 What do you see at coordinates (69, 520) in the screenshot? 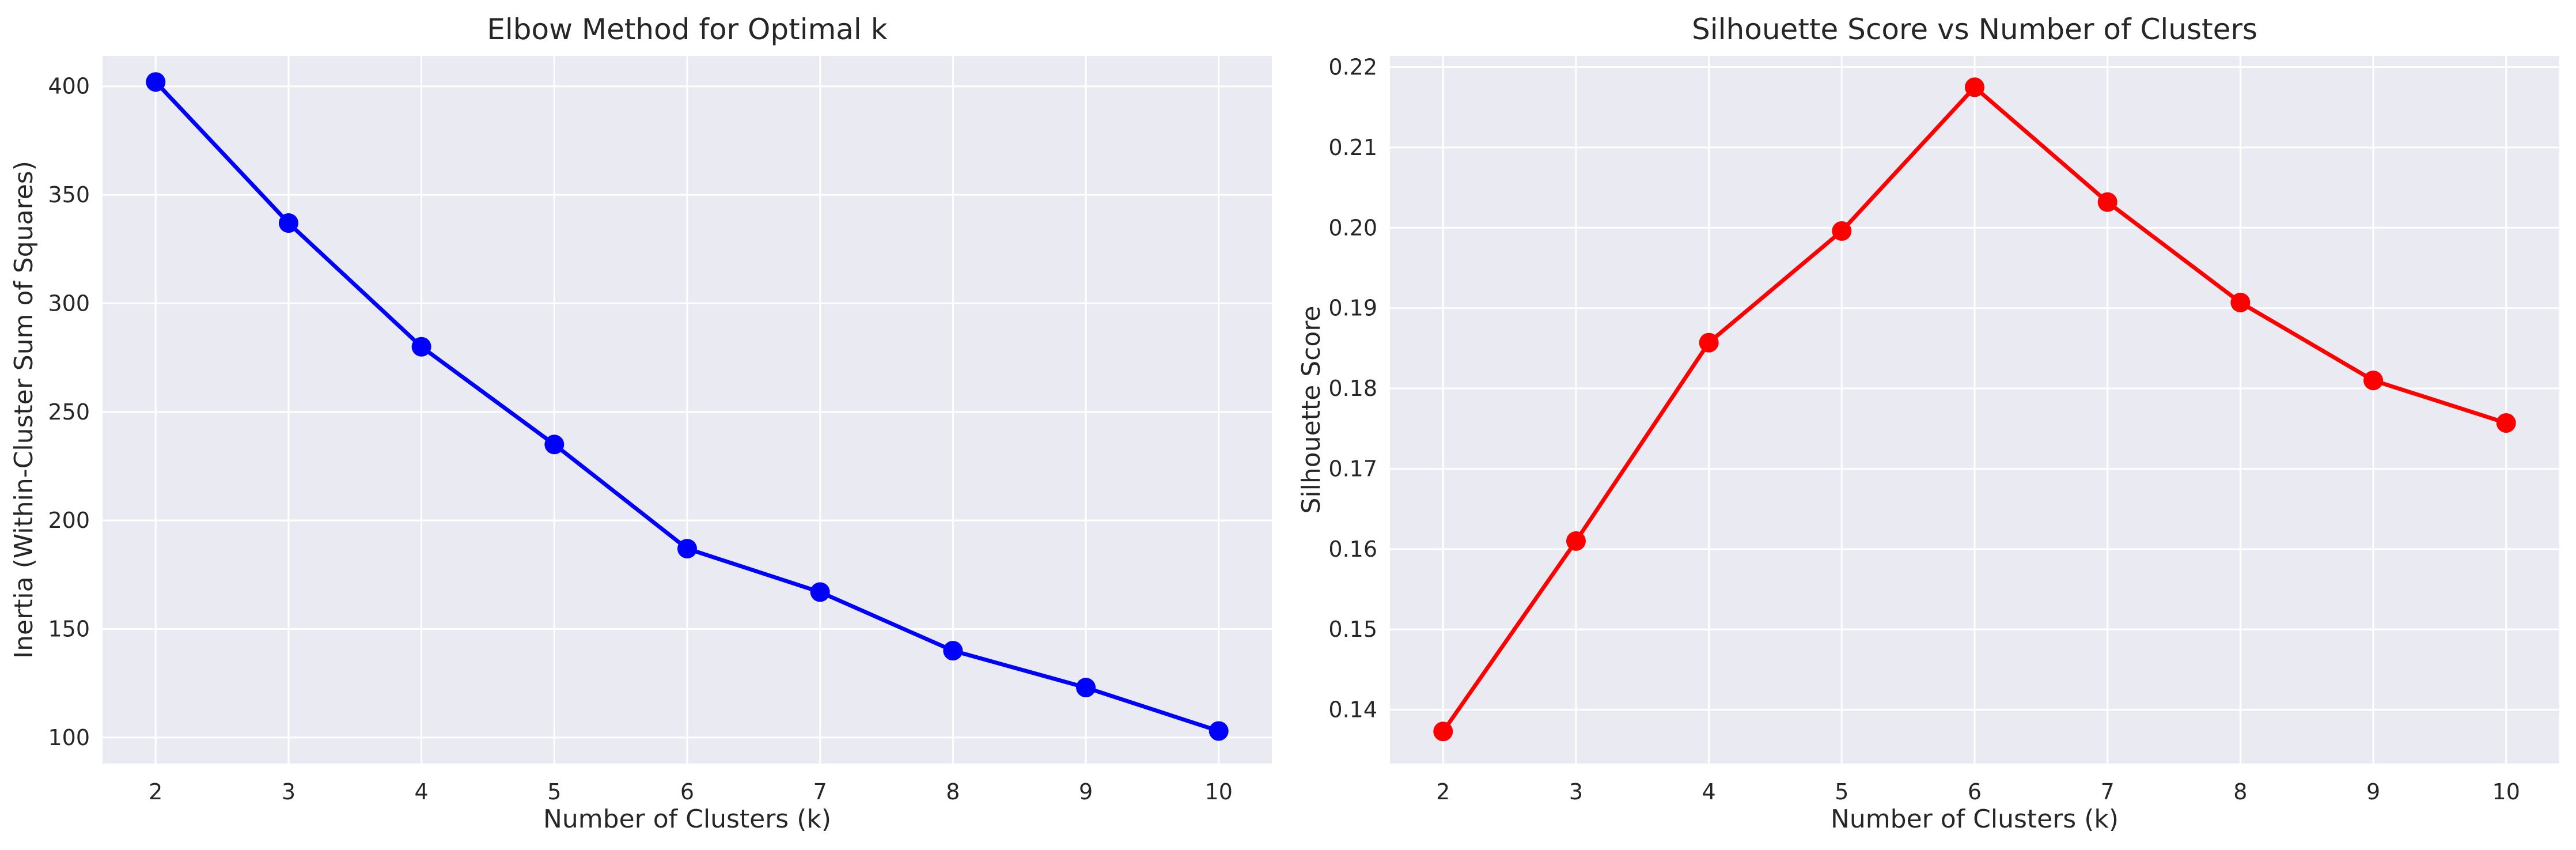
I see `y-tick-label: 200` at bounding box center [69, 520].